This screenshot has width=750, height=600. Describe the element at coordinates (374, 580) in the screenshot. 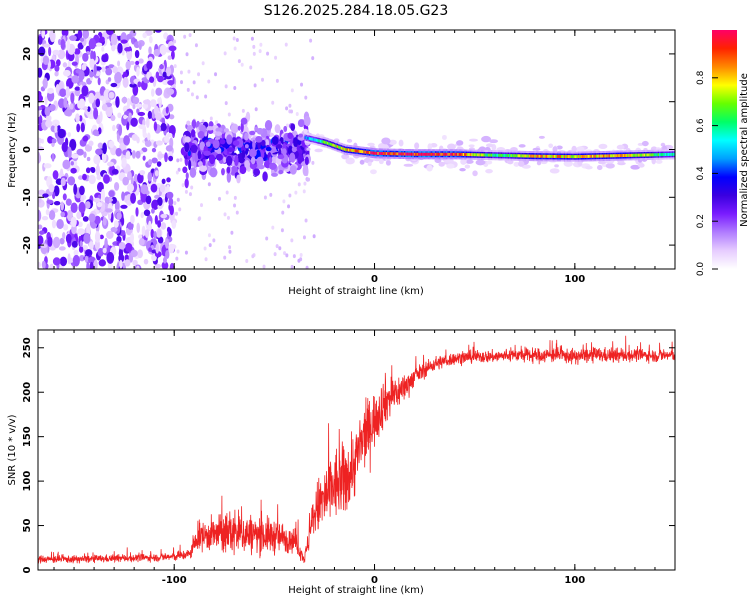

I see `x-tick-label: 0` at that location.